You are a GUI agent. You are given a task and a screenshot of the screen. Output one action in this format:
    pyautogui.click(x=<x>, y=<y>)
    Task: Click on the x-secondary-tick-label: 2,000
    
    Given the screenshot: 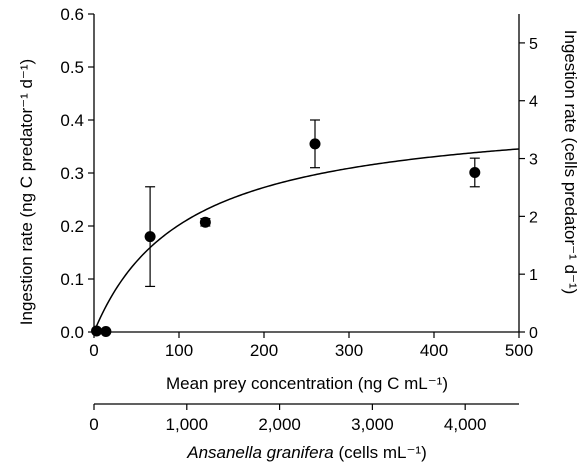 What is the action you would take?
    pyautogui.click(x=279, y=424)
    